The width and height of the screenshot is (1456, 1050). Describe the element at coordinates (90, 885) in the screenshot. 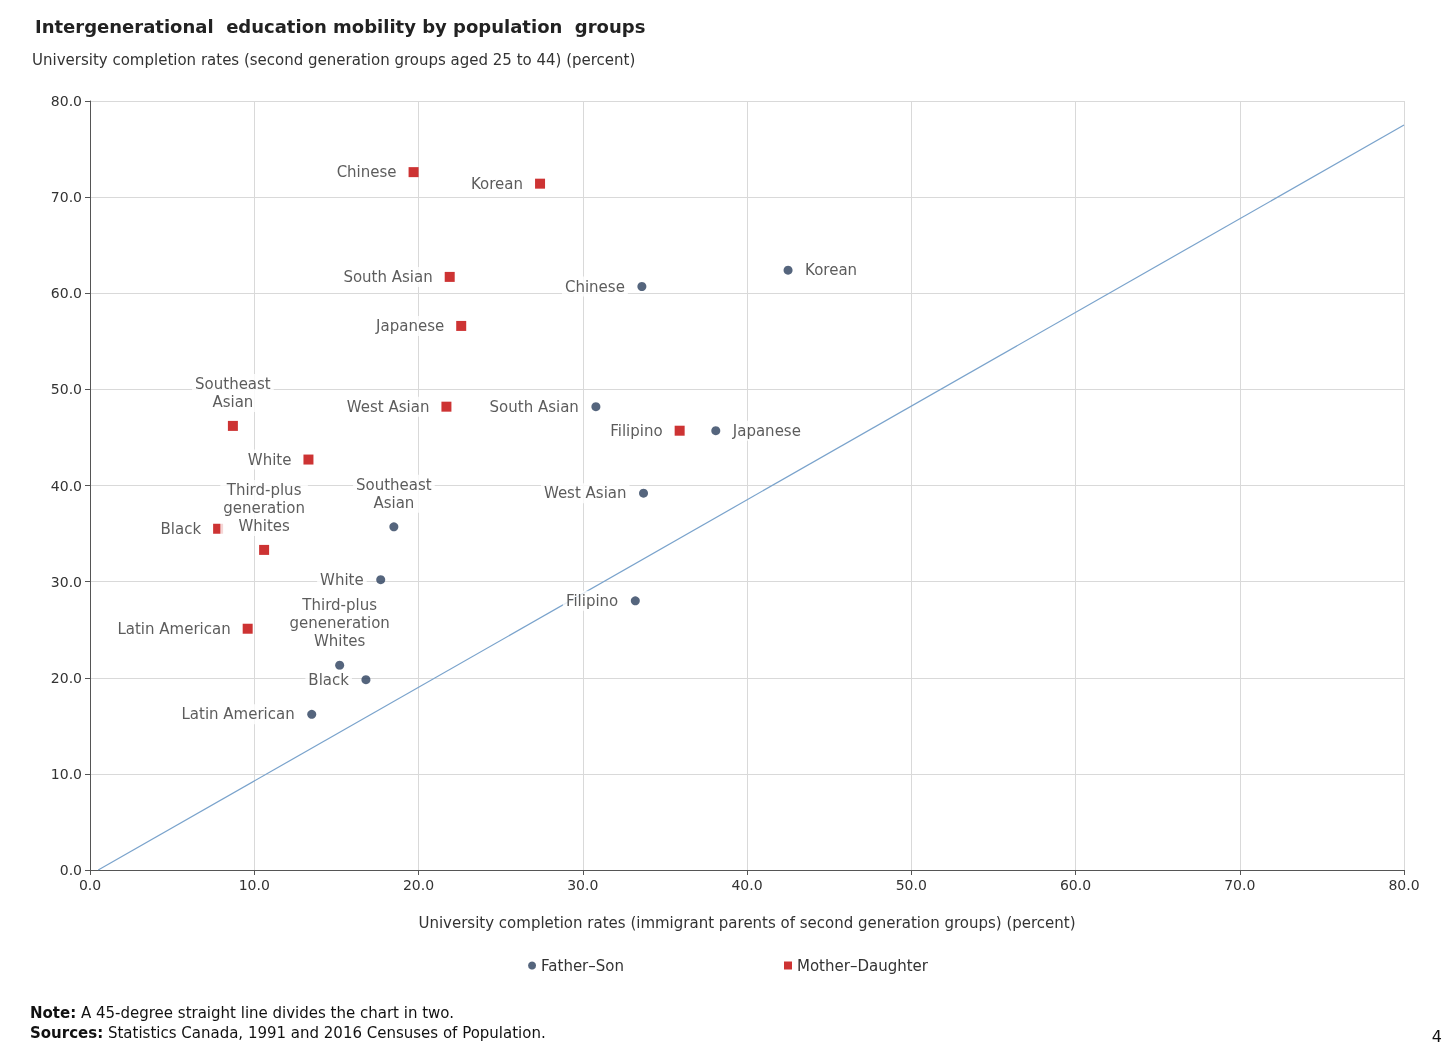

I see `x-tick-label: 0.0` at that location.